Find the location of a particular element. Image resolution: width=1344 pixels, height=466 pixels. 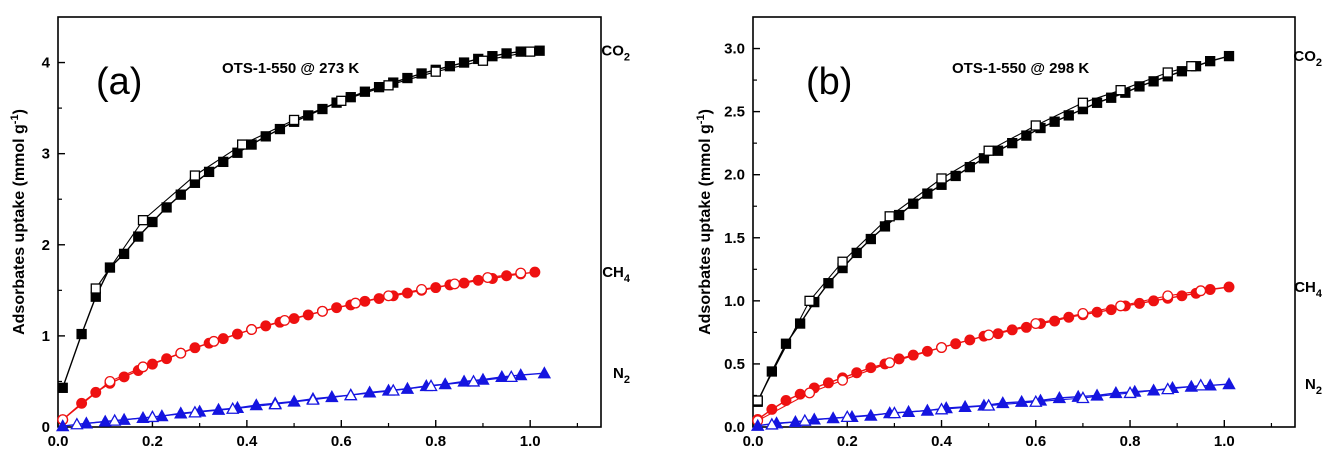

y-tick-label: 3.0 is located at coordinates (734, 49).